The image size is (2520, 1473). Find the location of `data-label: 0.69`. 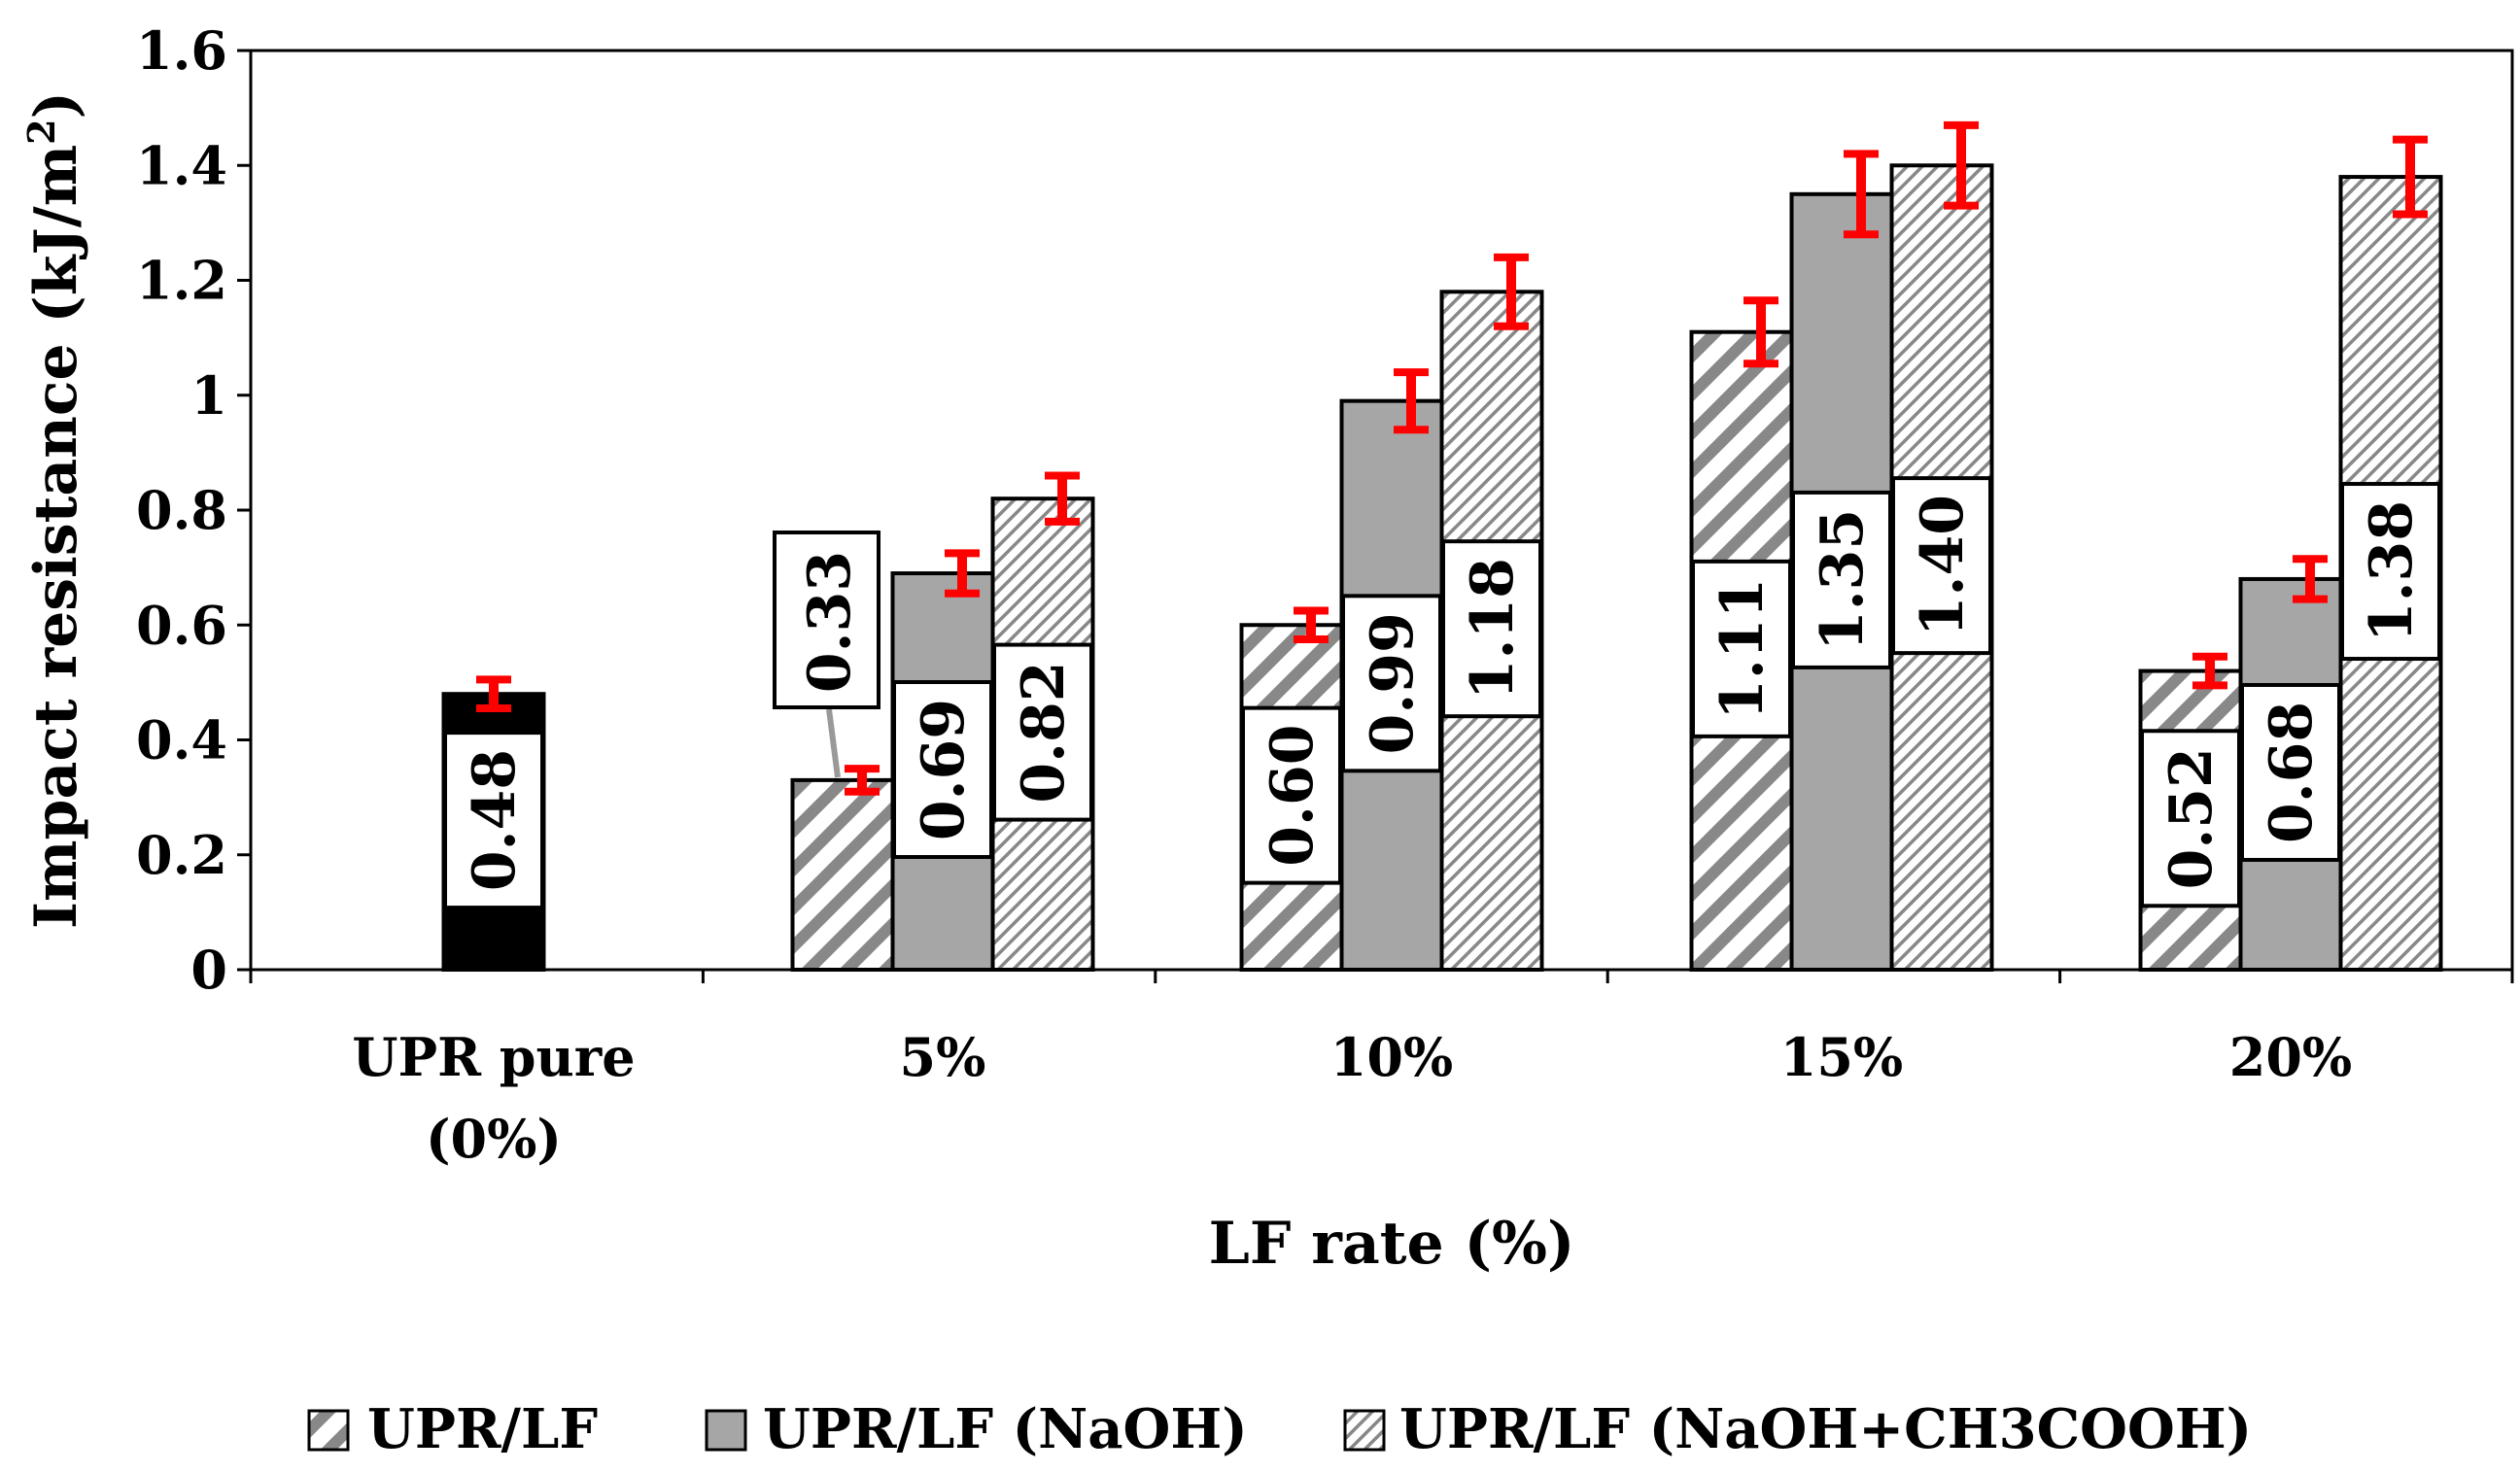

data-label: 0.69 is located at coordinates (942, 770).